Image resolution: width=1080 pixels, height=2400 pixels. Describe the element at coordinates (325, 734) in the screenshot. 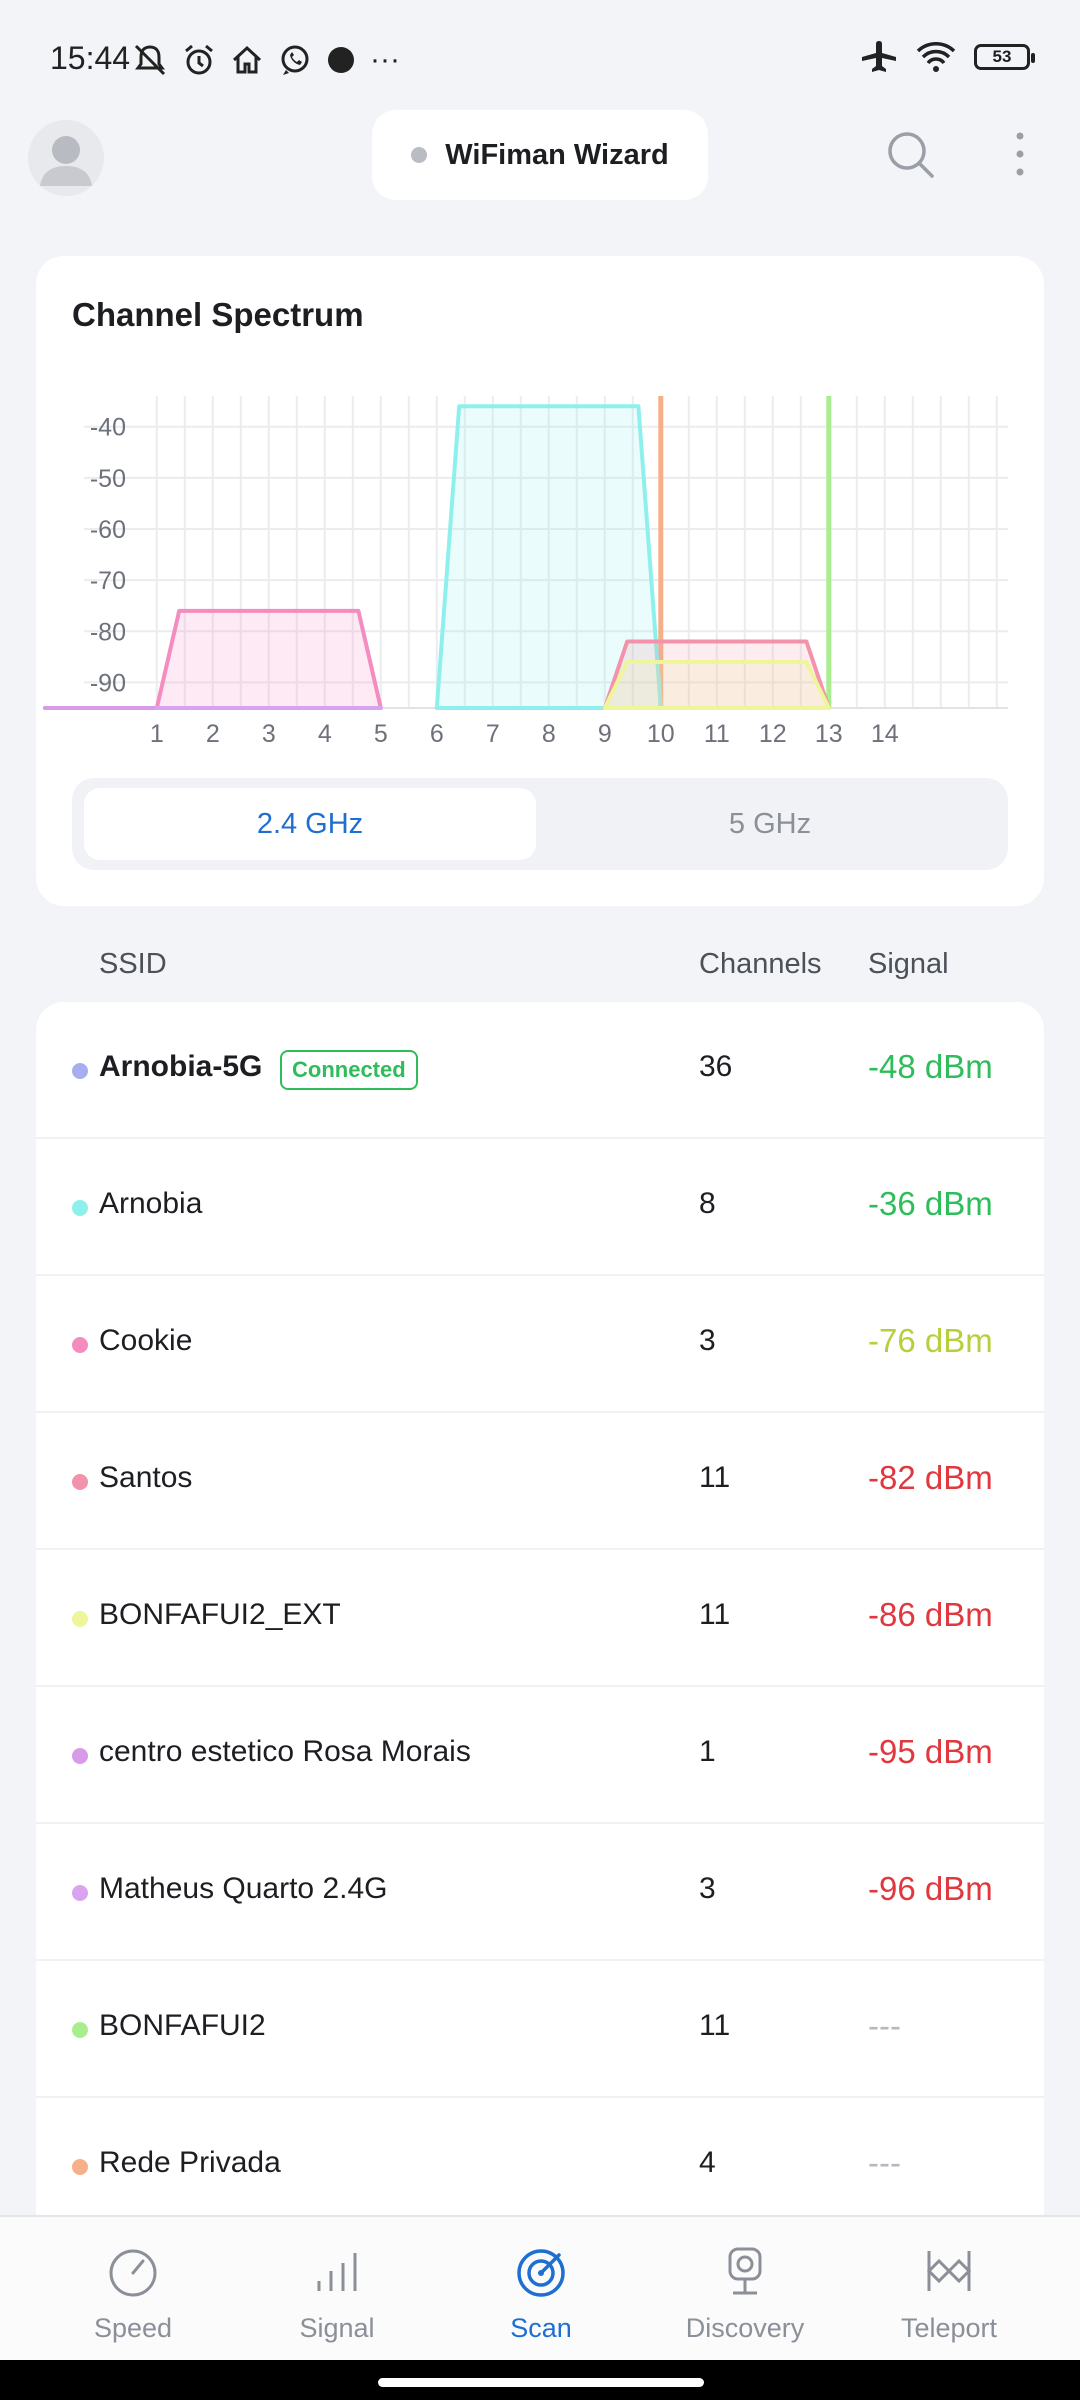

I see `x-tick-label: 4` at that location.